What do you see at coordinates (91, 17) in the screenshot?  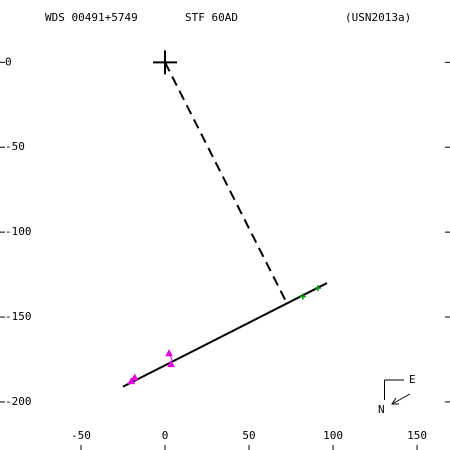 I see `chart-title: WDS 00491+5749` at bounding box center [91, 17].